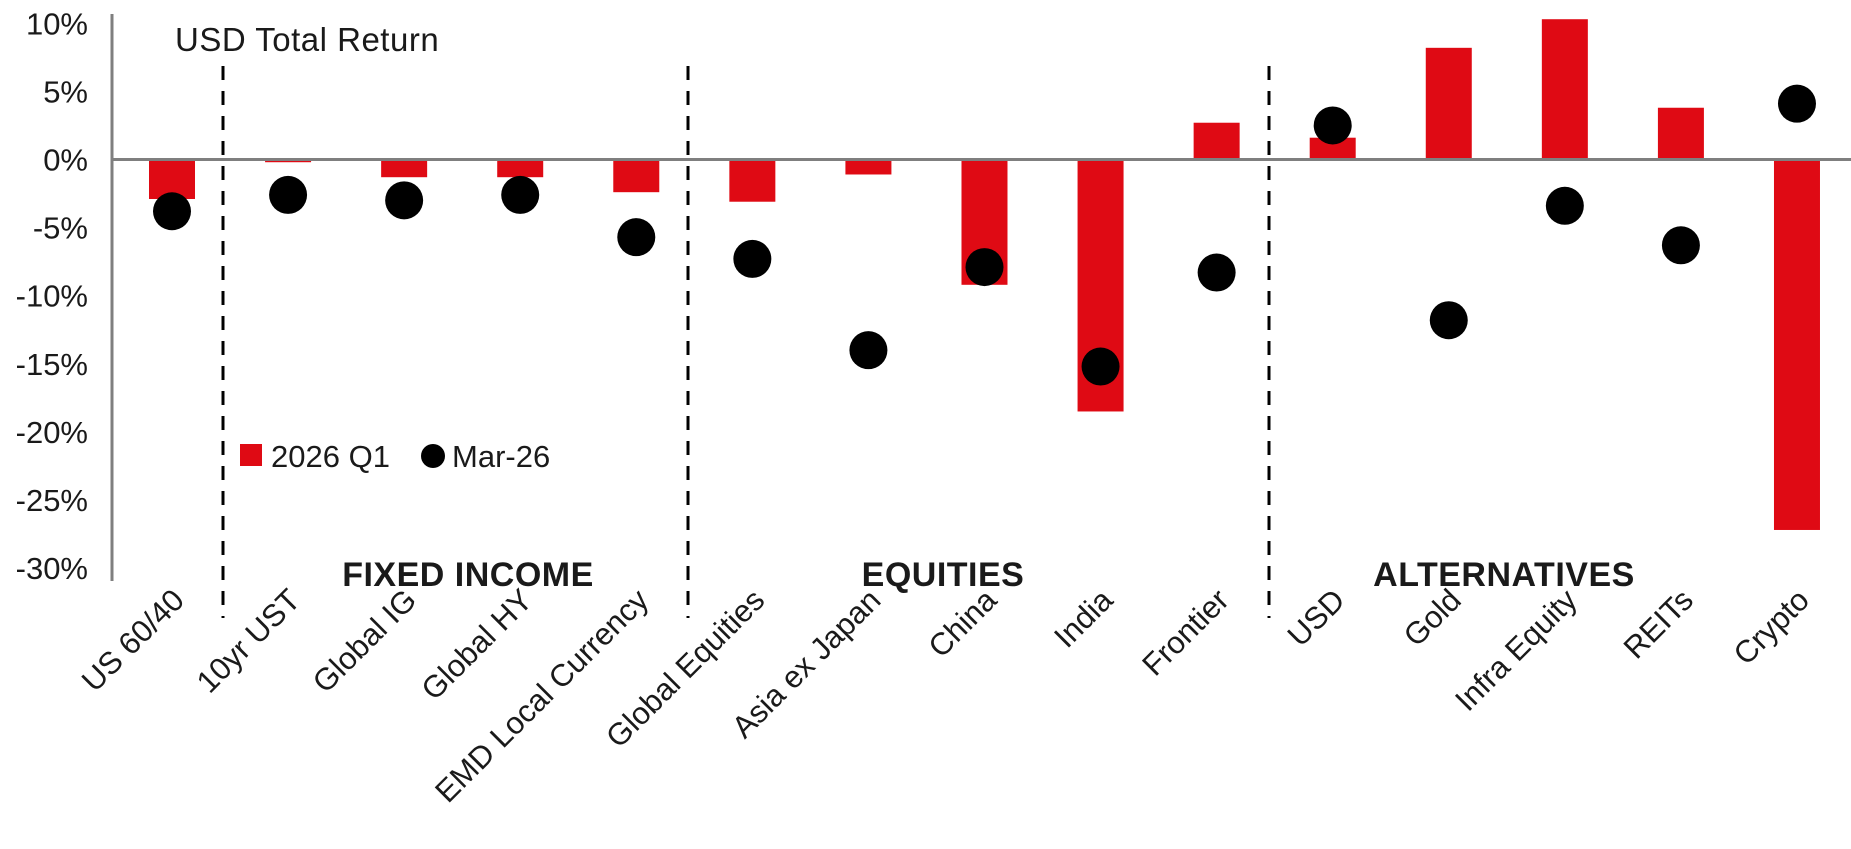 Image resolution: width=1851 pixels, height=849 pixels. What do you see at coordinates (1771, 626) in the screenshot?
I see `x-axis-label-crypto: Crypto` at bounding box center [1771, 626].